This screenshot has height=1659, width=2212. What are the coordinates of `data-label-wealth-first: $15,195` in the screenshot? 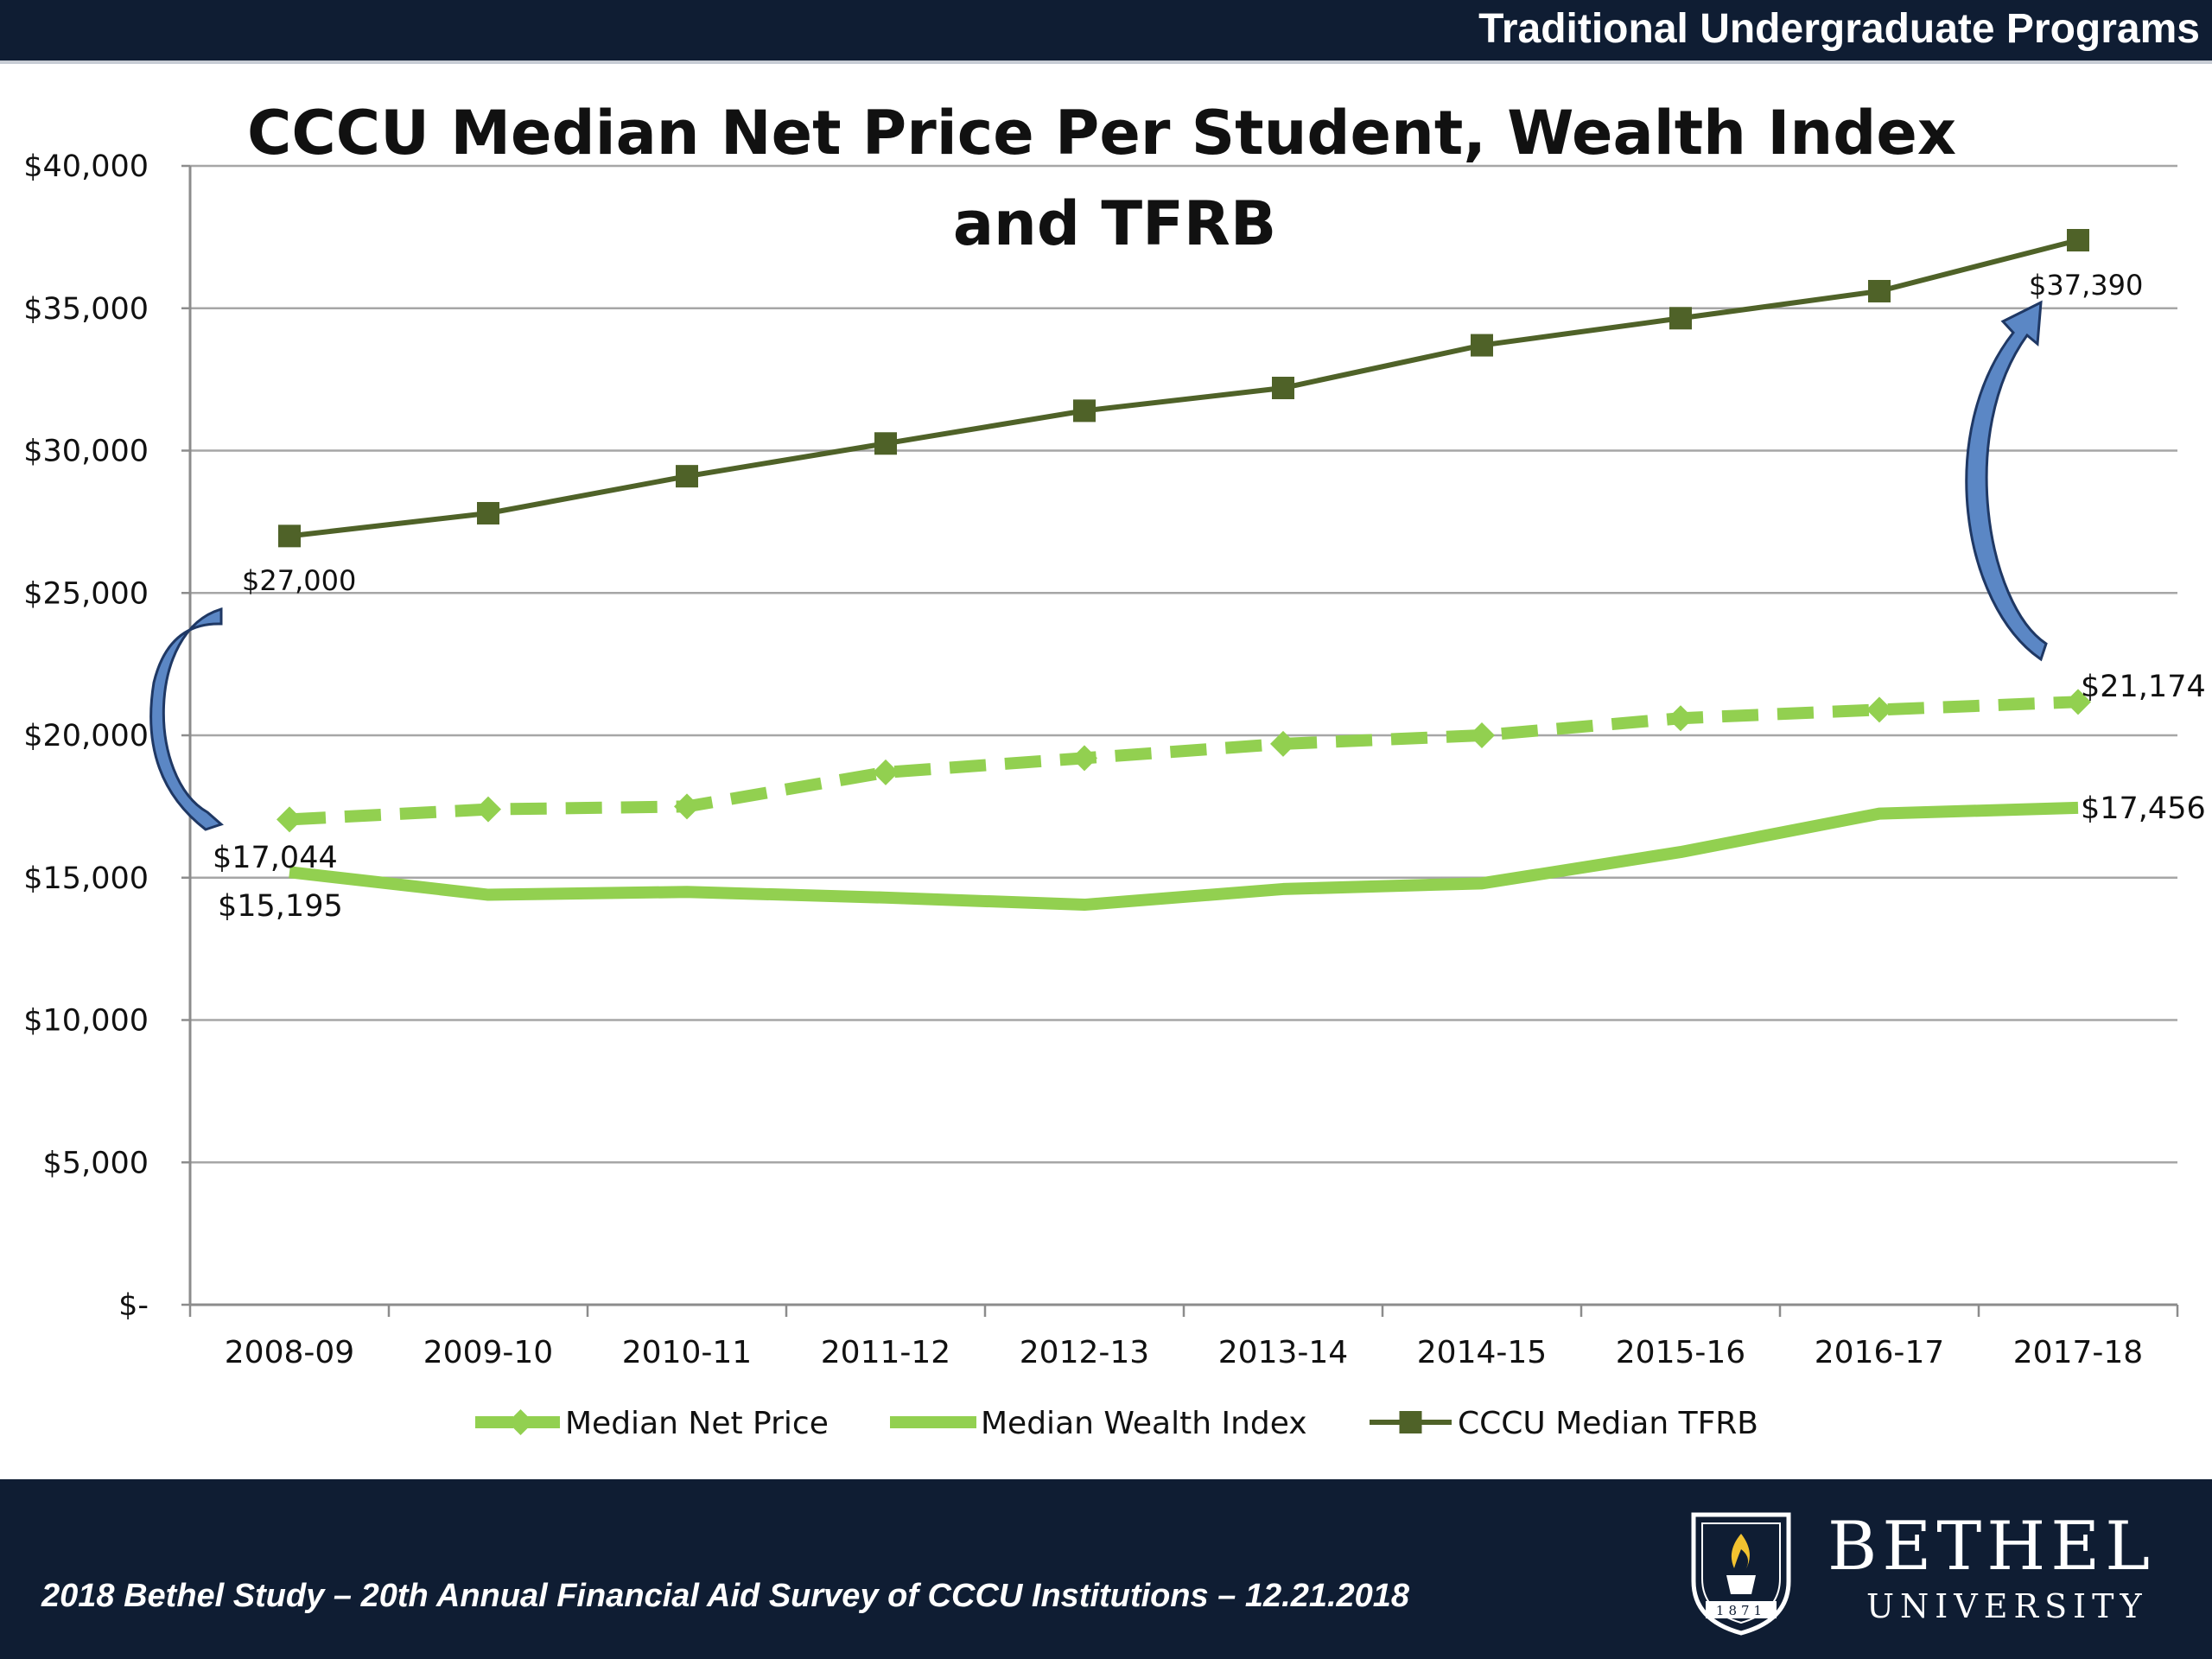 It's located at (280, 906).